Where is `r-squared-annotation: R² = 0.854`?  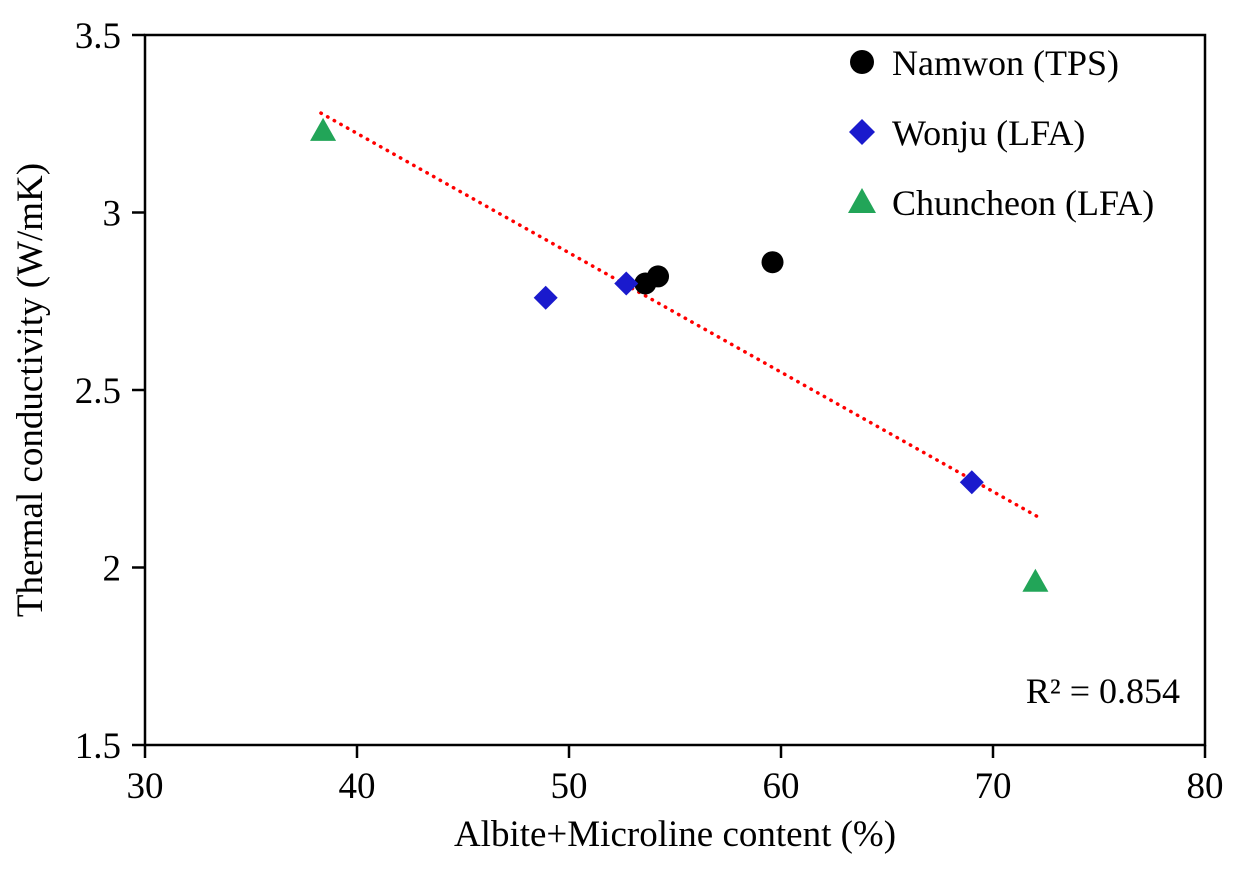
r-squared-annotation: R² = 0.854 is located at coordinates (1103, 691).